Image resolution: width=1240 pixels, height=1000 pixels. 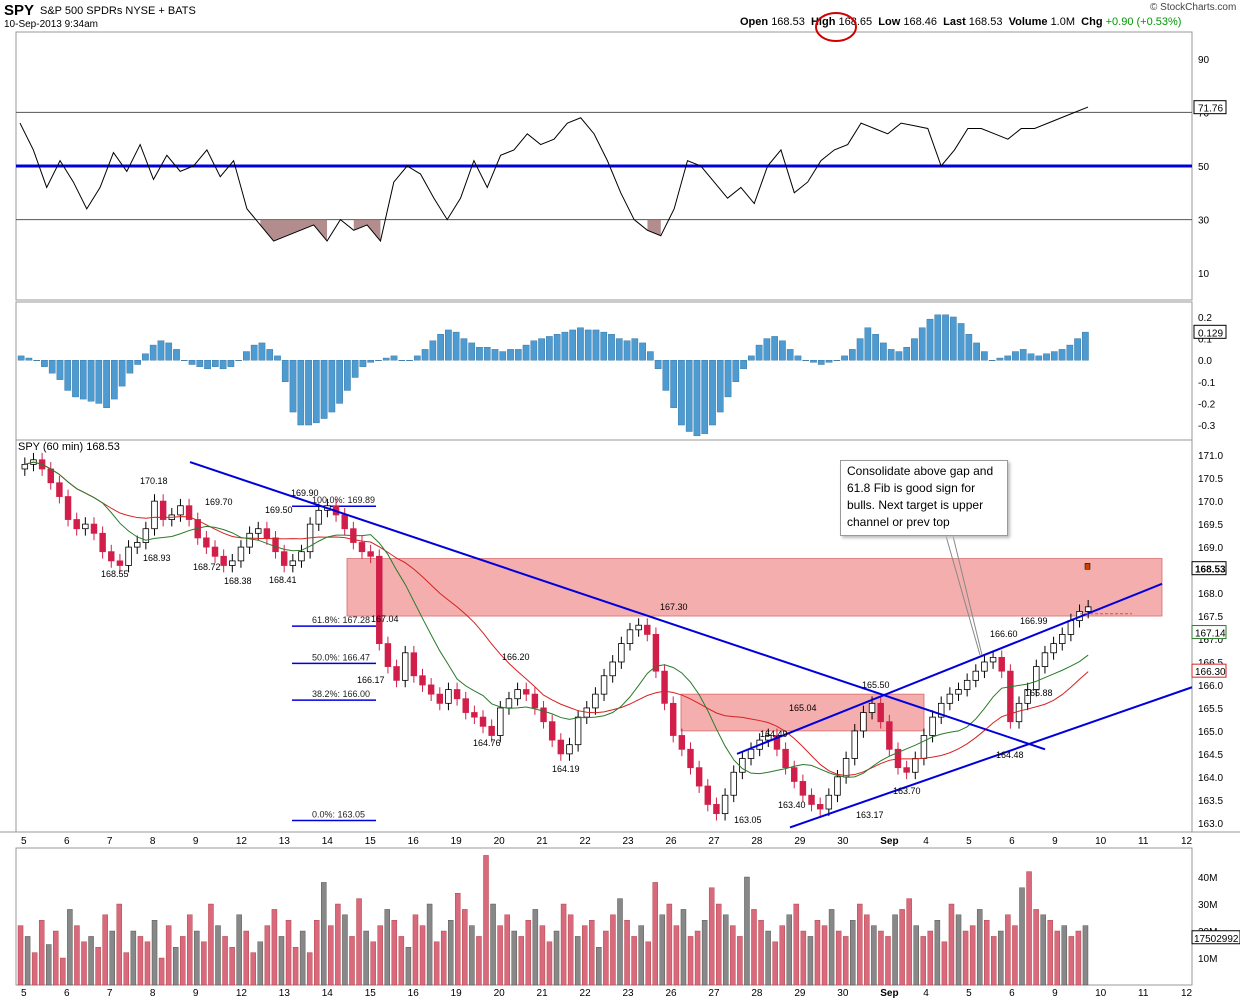 I want to click on price-level-label: 164.48, so click(x=1010, y=755).